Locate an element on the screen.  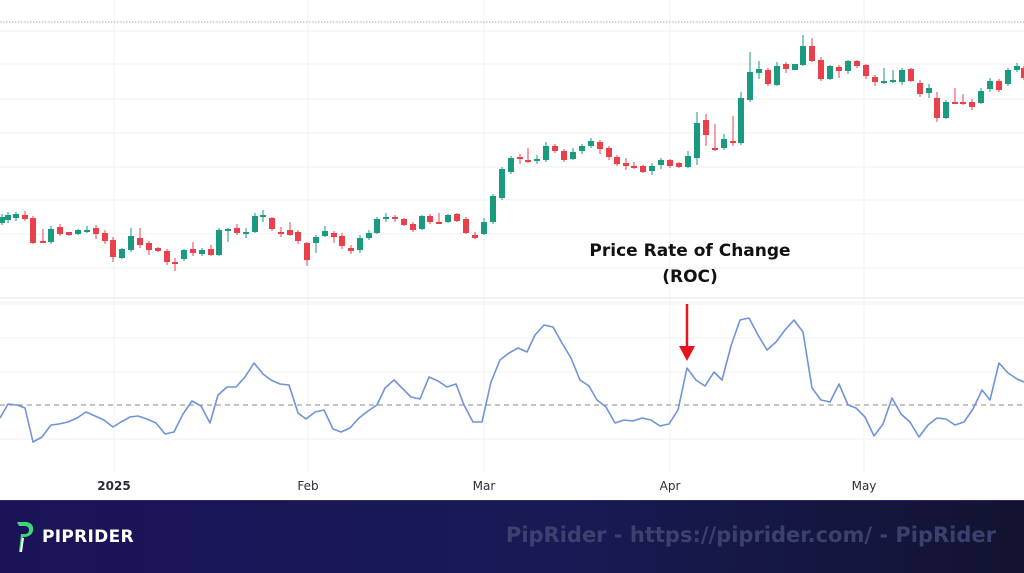
x-axis-label: May is located at coordinates (864, 486).